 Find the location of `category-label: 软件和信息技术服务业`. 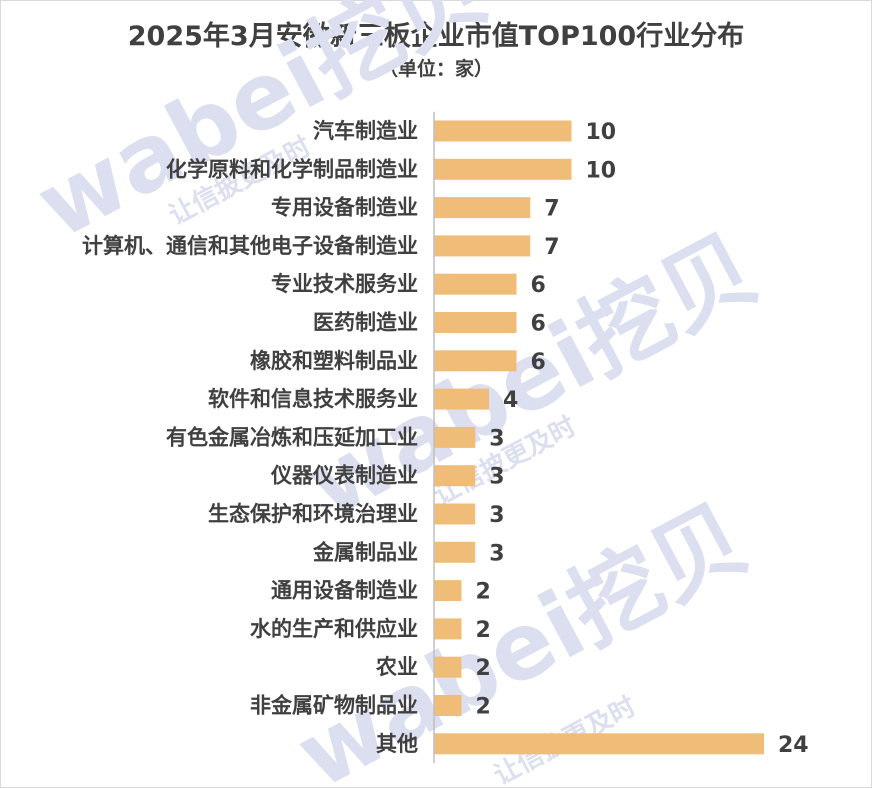

category-label: 软件和信息技术服务业 is located at coordinates (313, 399).